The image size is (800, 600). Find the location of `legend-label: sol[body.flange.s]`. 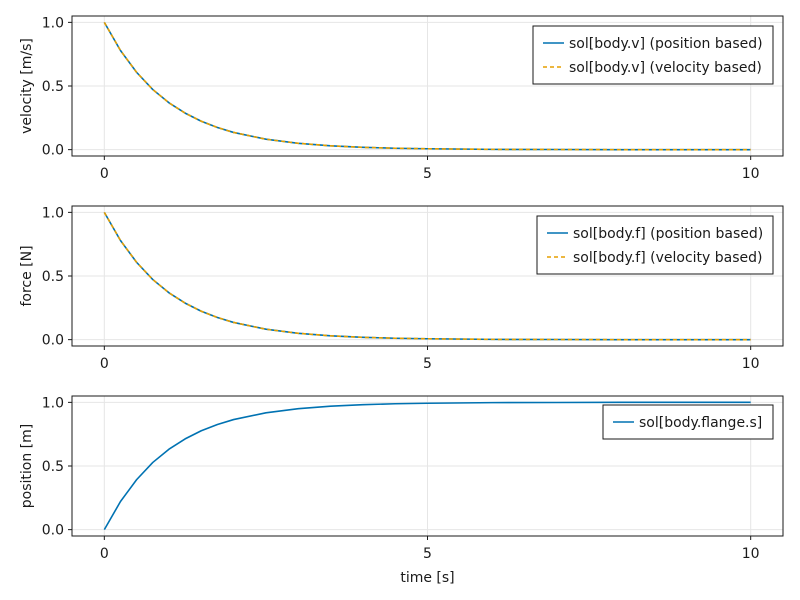

legend-label: sol[body.flange.s] is located at coordinates (700, 423).